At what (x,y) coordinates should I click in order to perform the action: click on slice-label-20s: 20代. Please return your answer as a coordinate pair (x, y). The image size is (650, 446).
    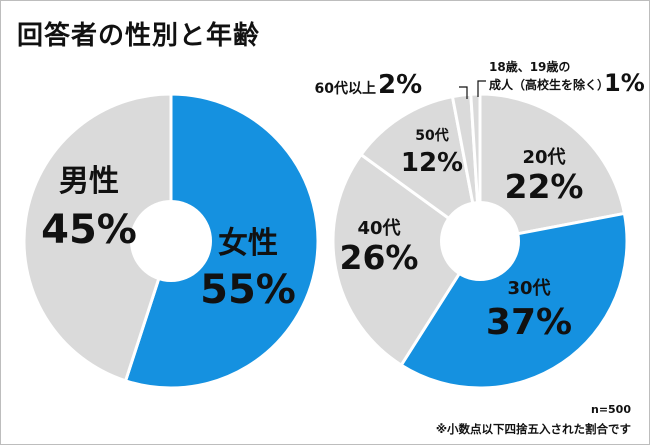
    Looking at the image, I should click on (543, 157).